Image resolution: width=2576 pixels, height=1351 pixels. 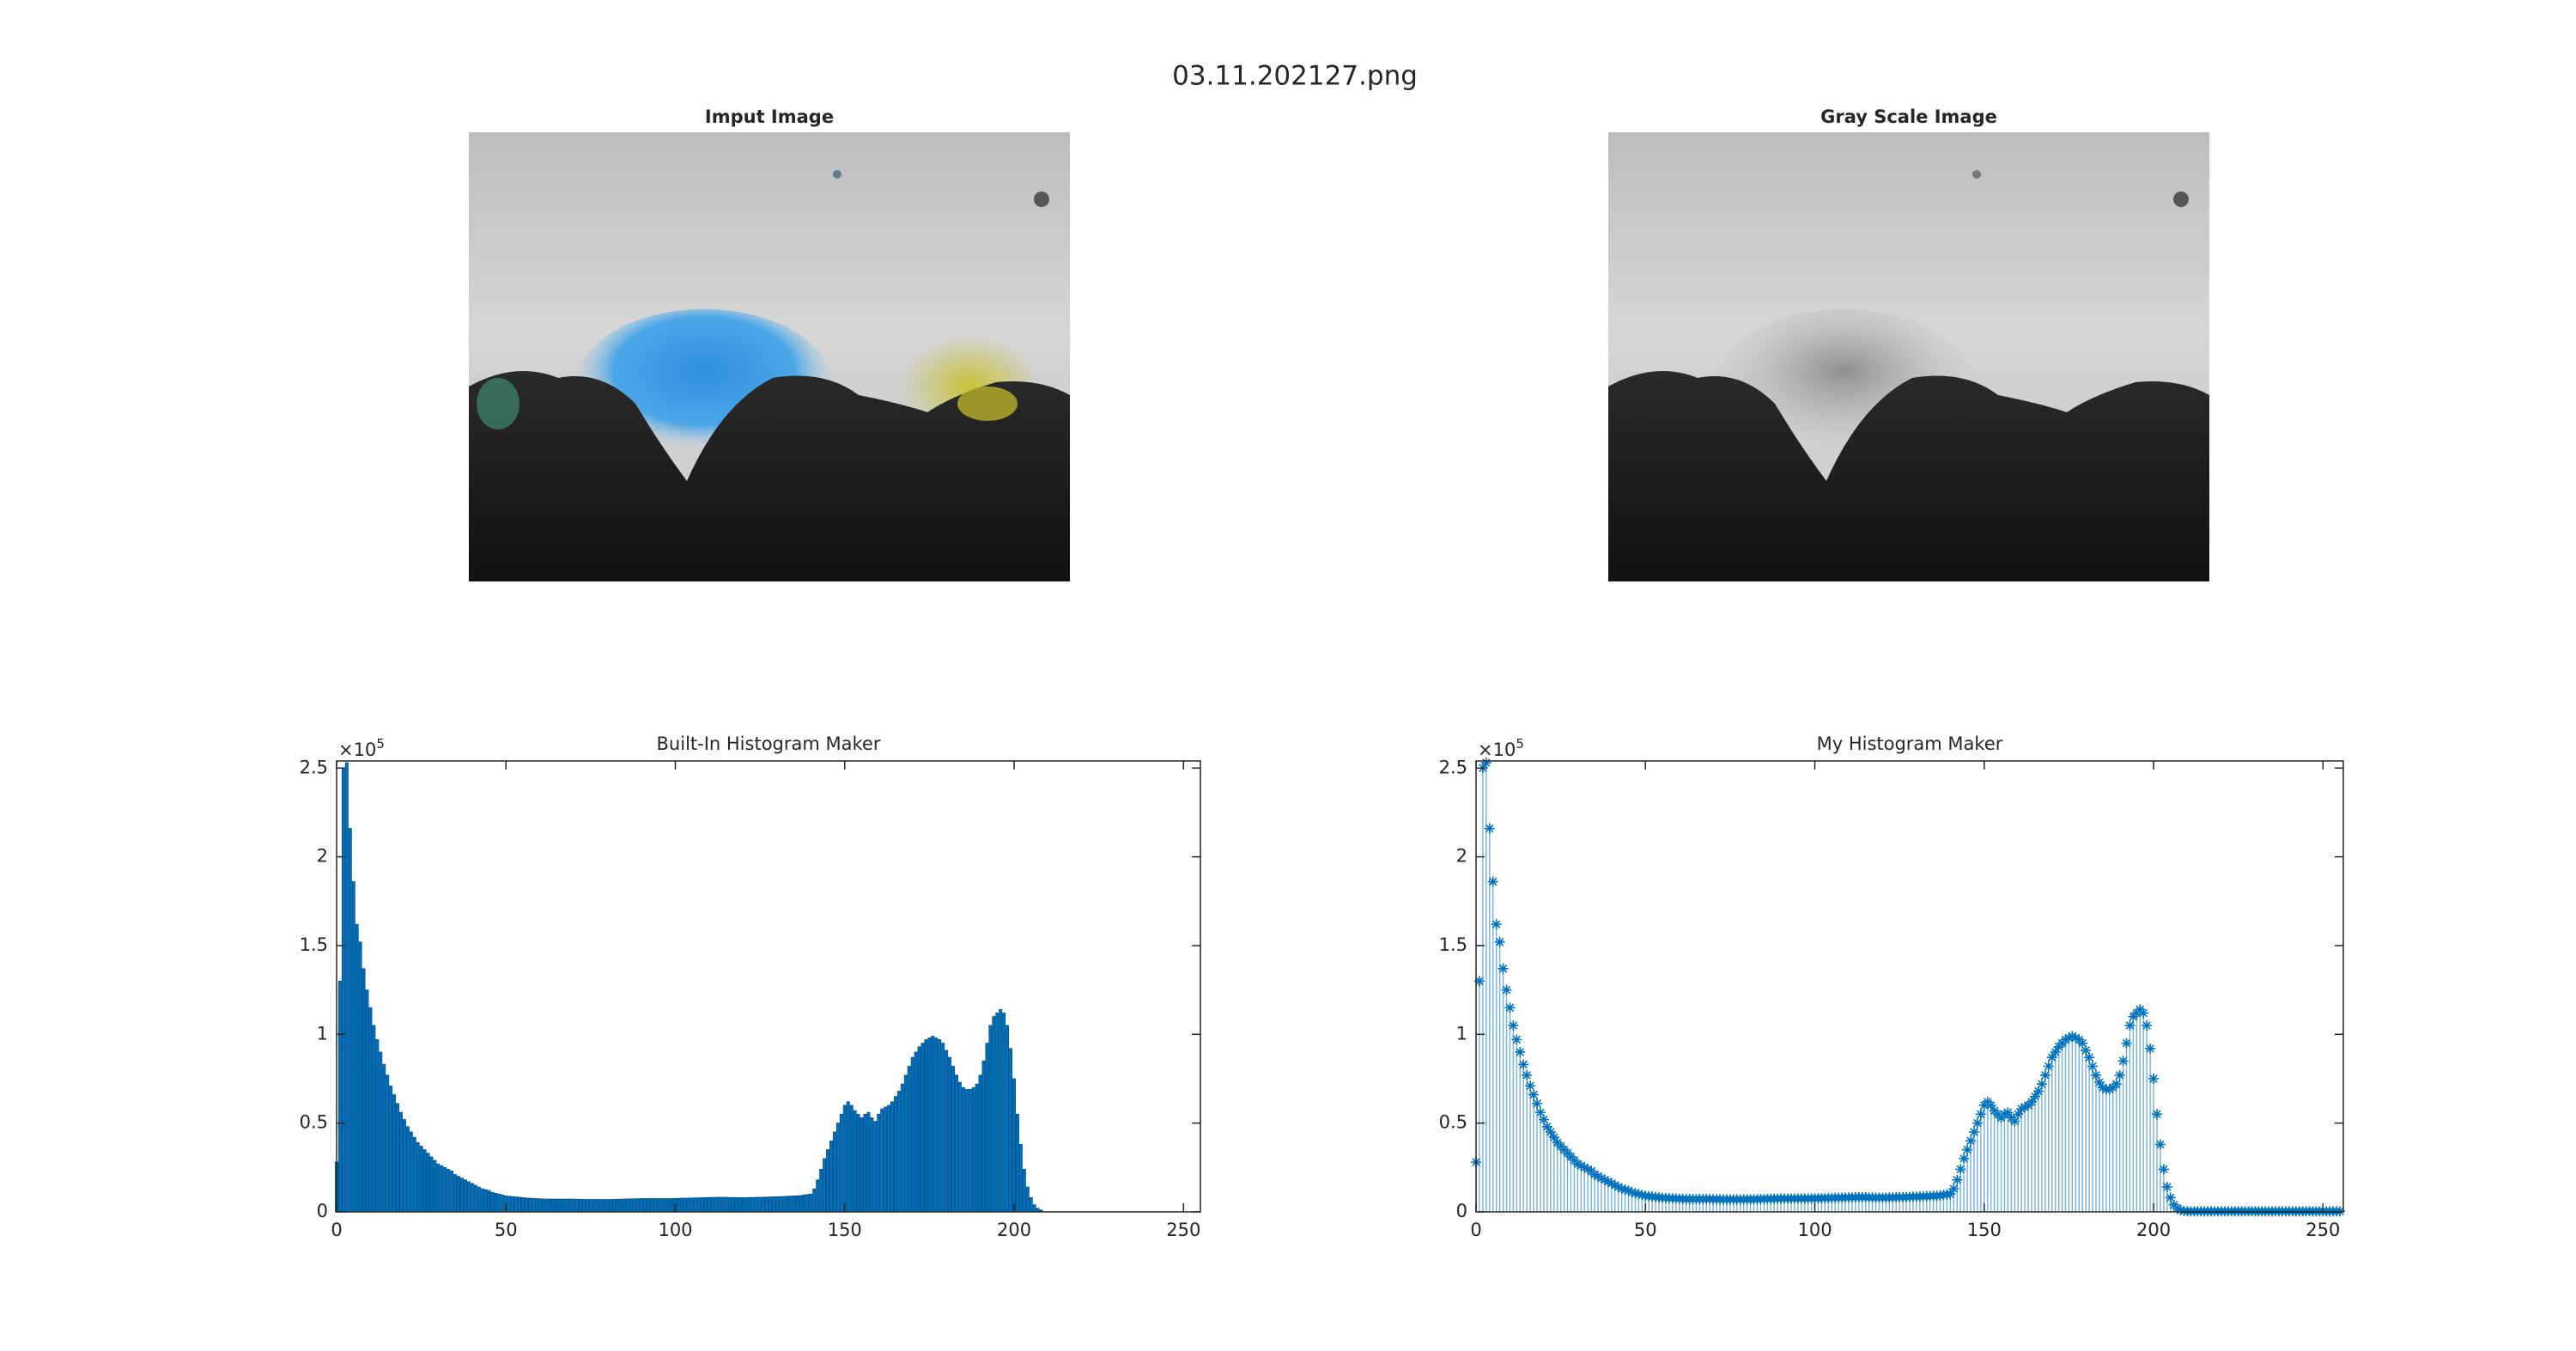 I want to click on y-multiplier: ×10⁵, so click(x=1501, y=748).